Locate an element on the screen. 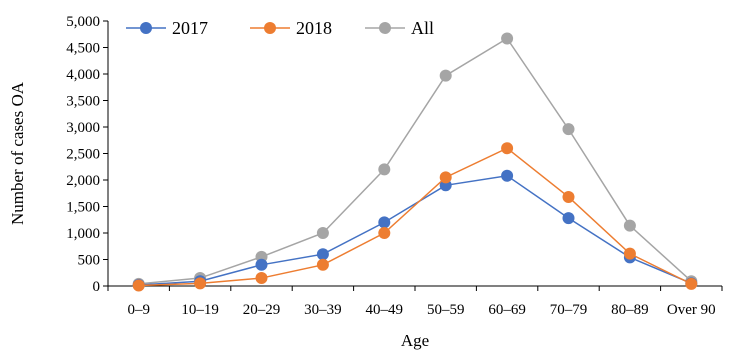 This screenshot has height=352, width=751. y-tick-label: 1,000 is located at coordinates (83, 234).